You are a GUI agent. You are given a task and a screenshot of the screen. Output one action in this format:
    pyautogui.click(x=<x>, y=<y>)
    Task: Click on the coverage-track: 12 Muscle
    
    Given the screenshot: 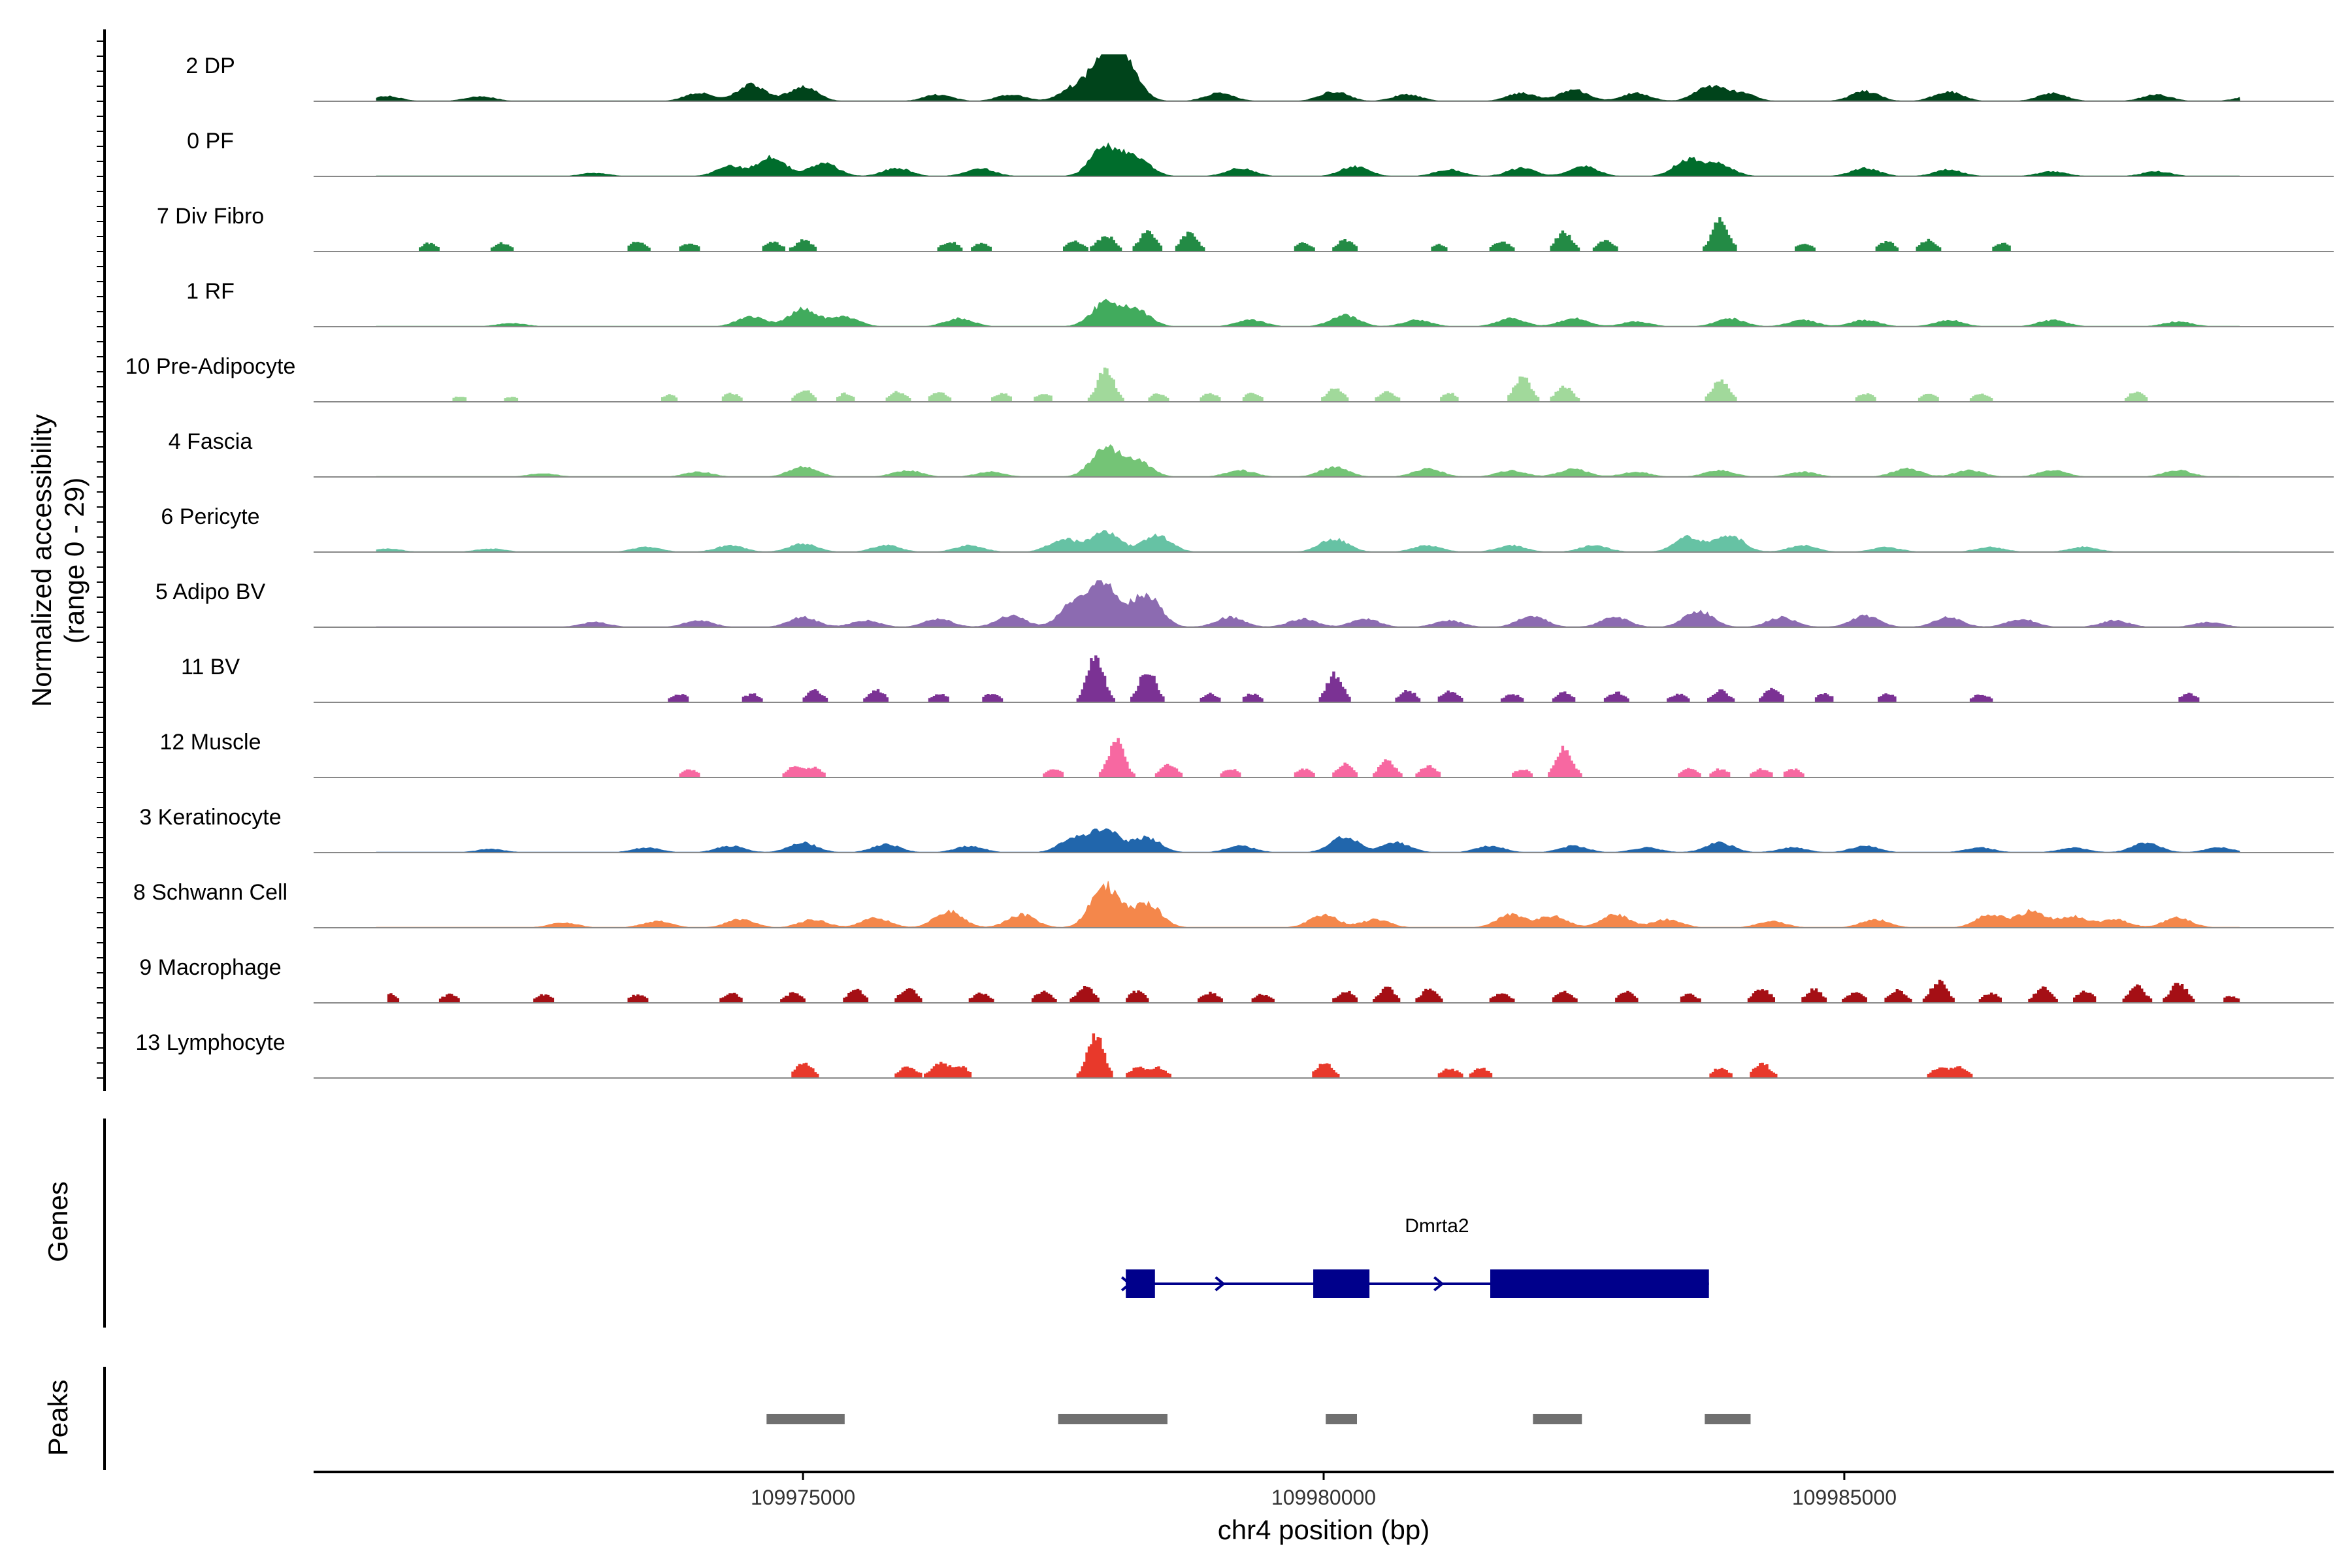 What is the action you would take?
    pyautogui.click(x=1247, y=754)
    